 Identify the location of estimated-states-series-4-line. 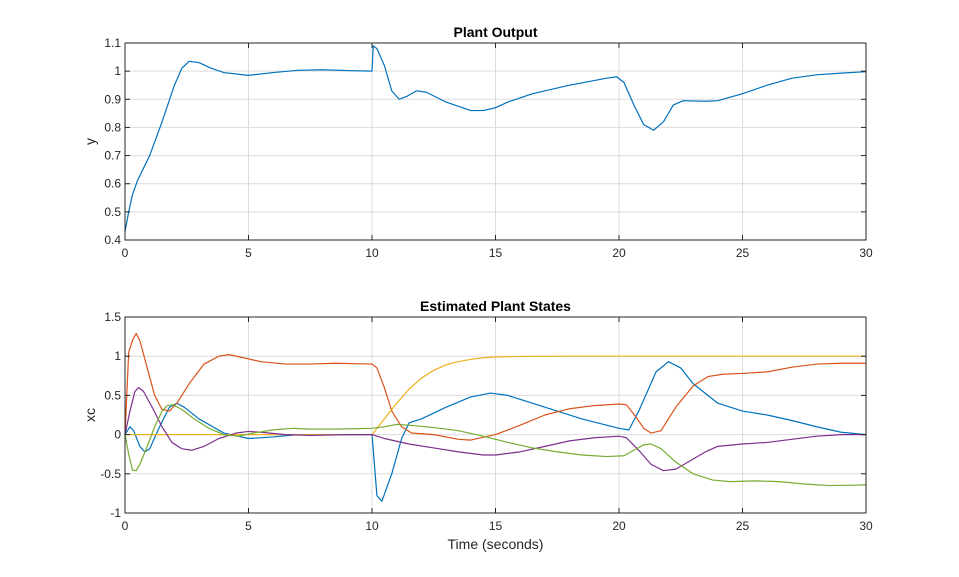
(495, 429).